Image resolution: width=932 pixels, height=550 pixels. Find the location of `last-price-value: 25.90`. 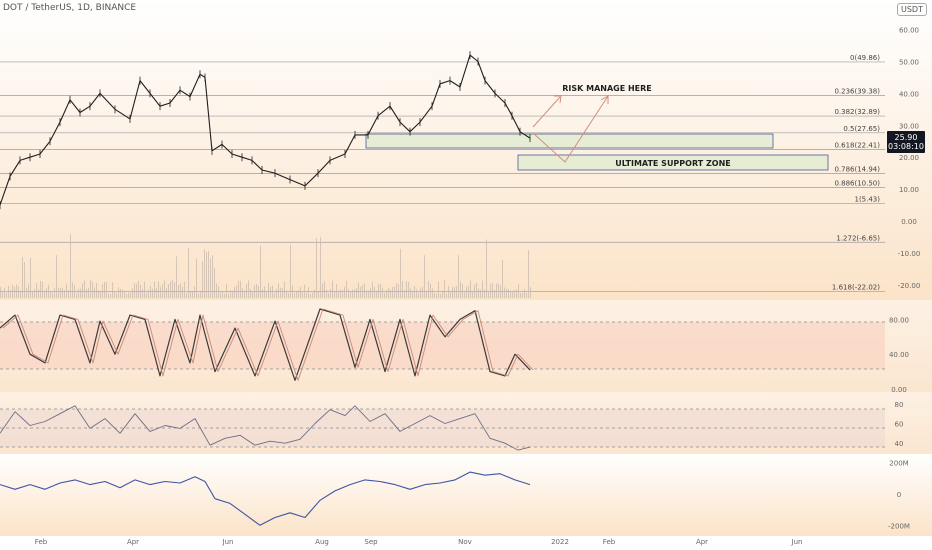

last-price-value: 25.90 is located at coordinates (906, 137).